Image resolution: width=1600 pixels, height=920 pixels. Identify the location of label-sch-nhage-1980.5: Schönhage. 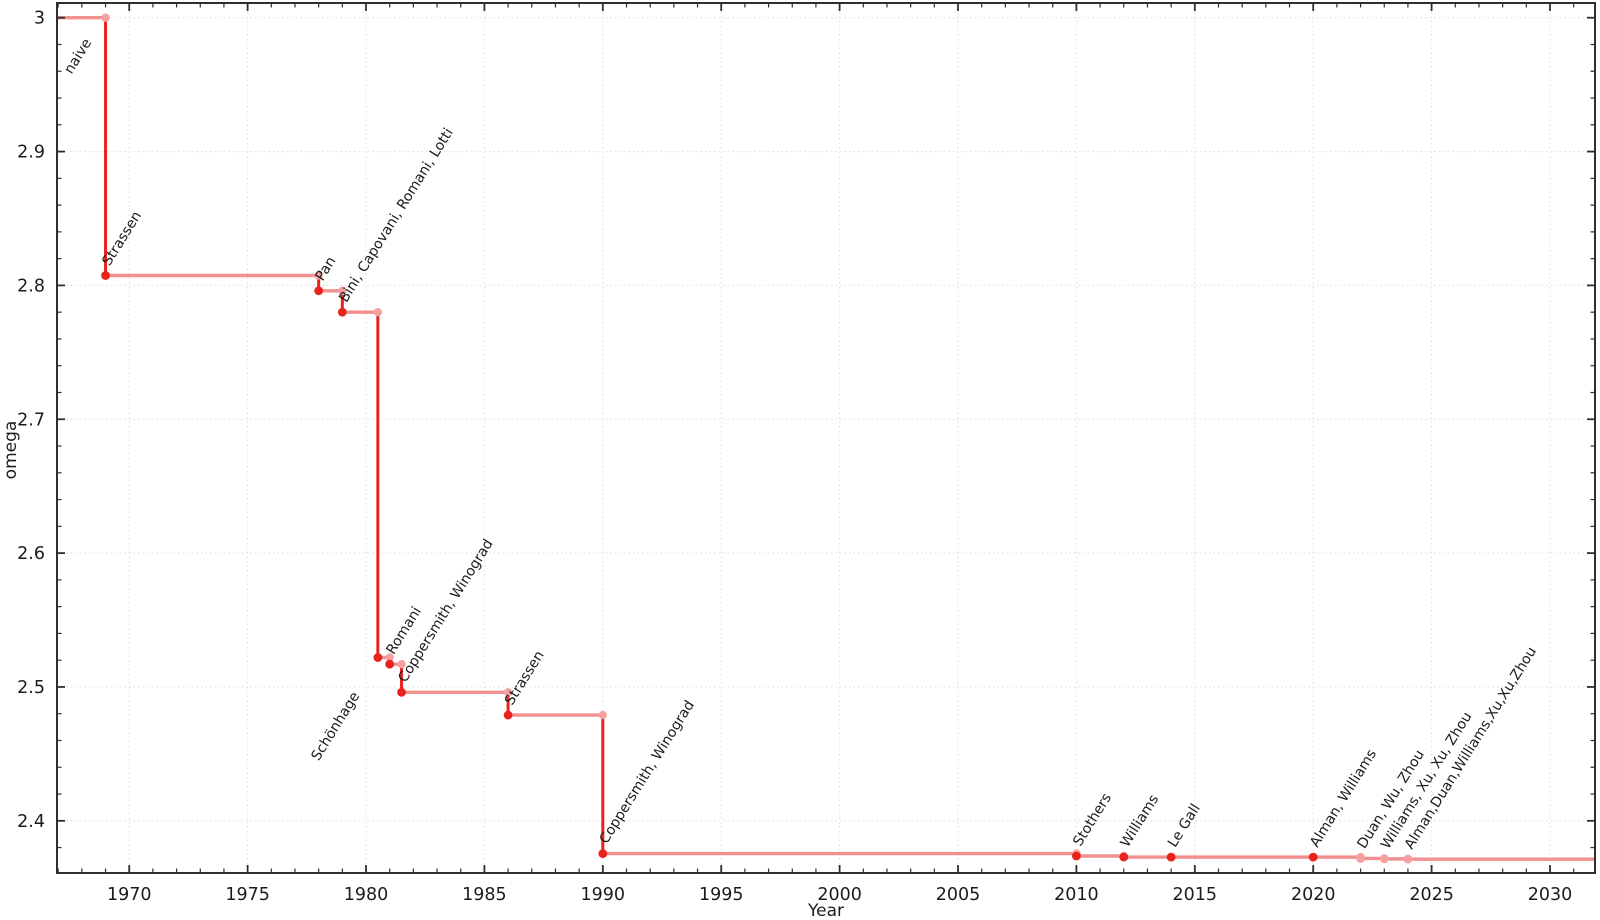
(335, 726).